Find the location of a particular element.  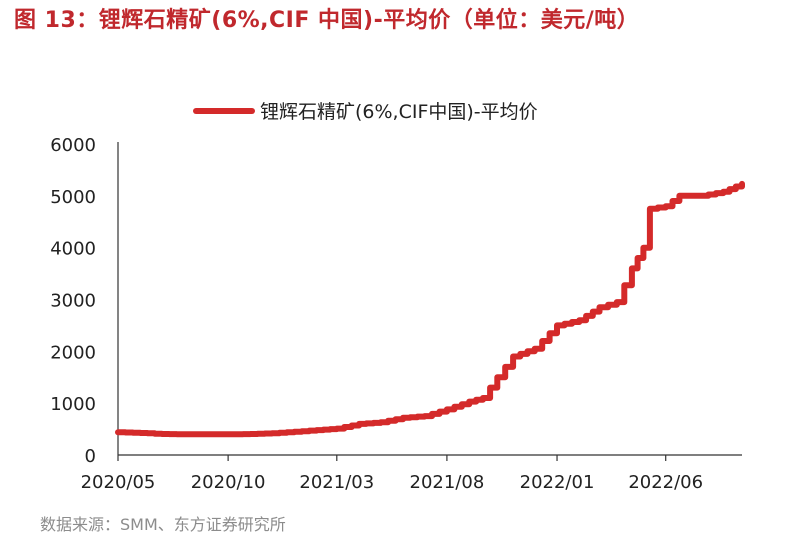

x-tick-label: 2022/06 is located at coordinates (665, 482).